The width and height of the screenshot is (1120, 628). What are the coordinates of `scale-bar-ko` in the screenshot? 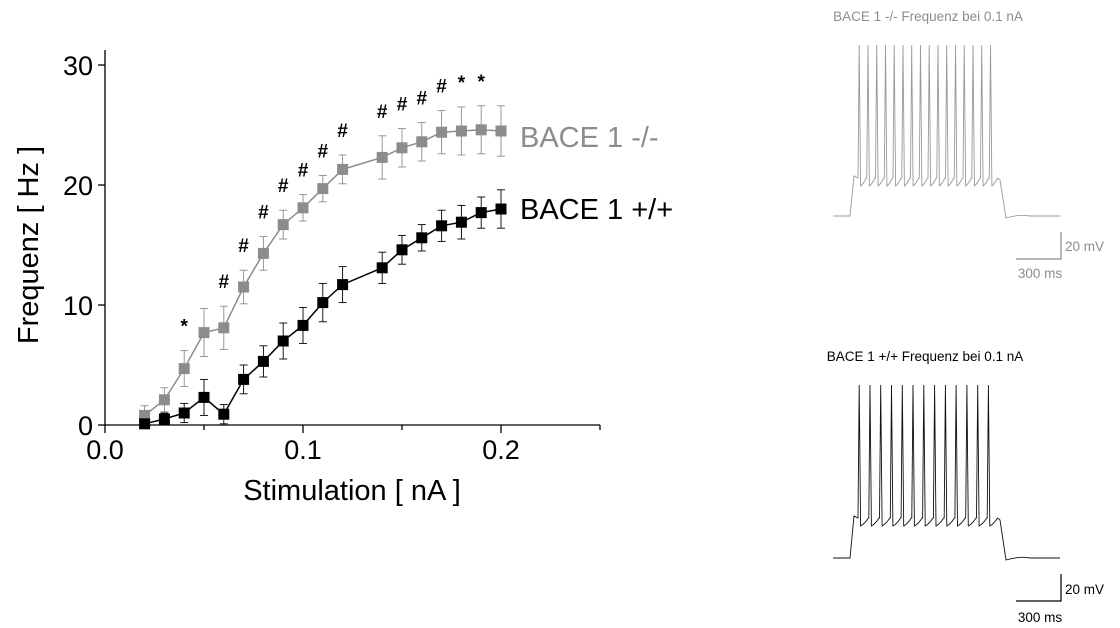 It's located at (1039, 246).